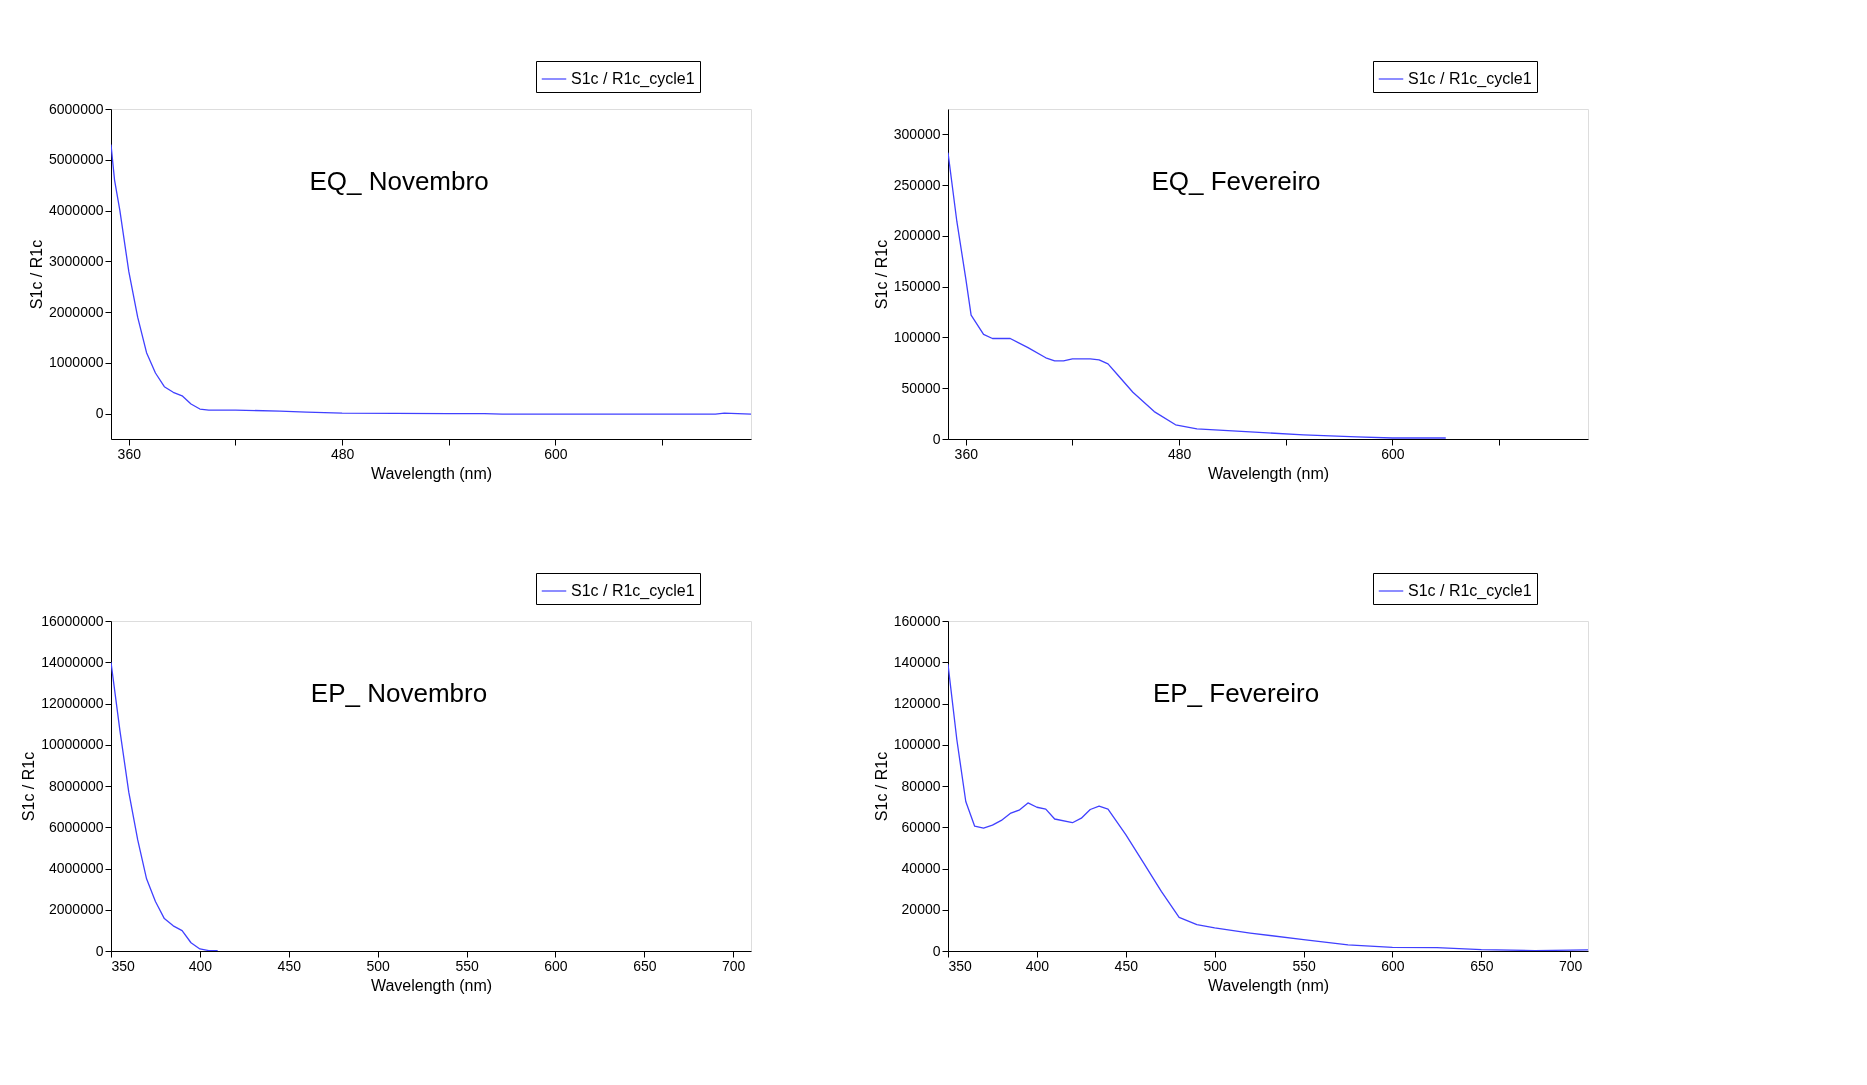 The image size is (1867, 1085). Describe the element at coordinates (399, 180) in the screenshot. I see `text: EQ_ Novembro` at that location.